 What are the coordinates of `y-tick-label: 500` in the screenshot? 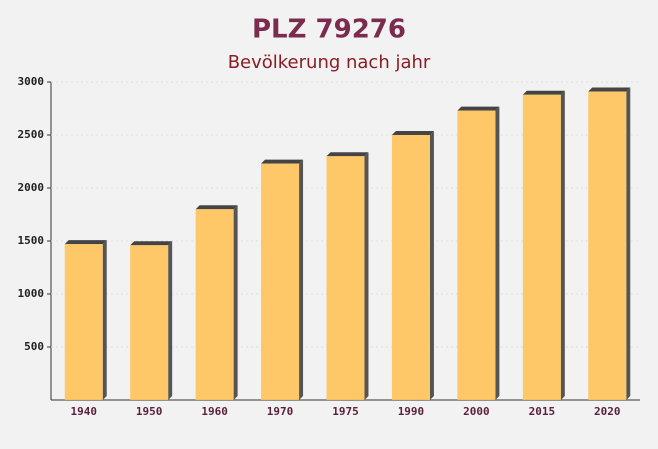 It's located at (34, 346).